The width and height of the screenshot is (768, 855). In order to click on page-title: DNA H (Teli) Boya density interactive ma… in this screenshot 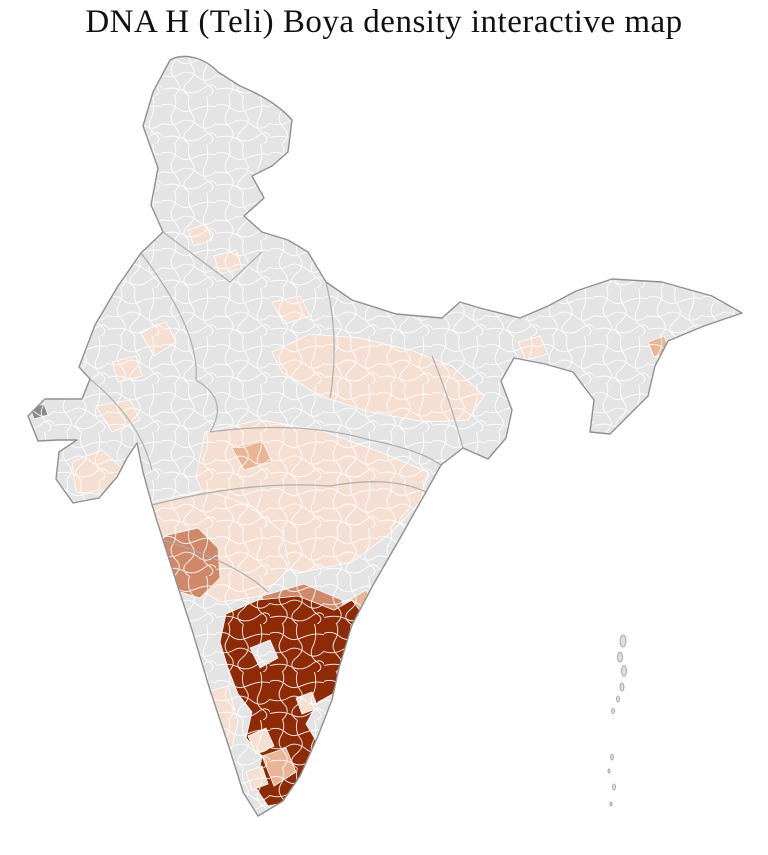, I will do `click(384, 22)`.